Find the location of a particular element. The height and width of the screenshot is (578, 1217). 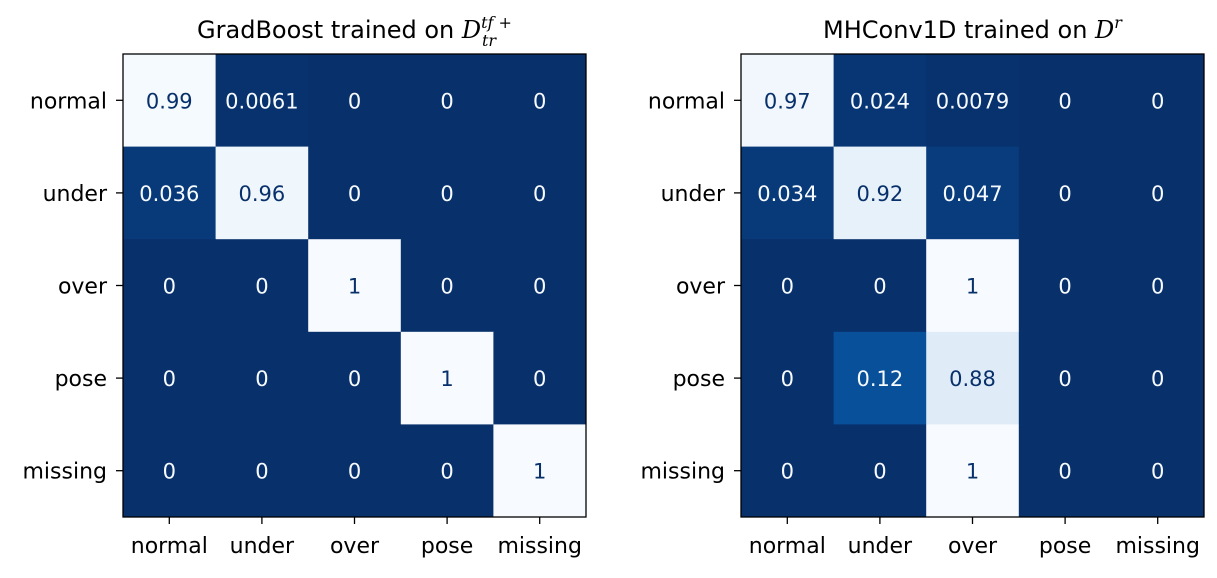

cell-value-label: 0.0079 is located at coordinates (972, 101).